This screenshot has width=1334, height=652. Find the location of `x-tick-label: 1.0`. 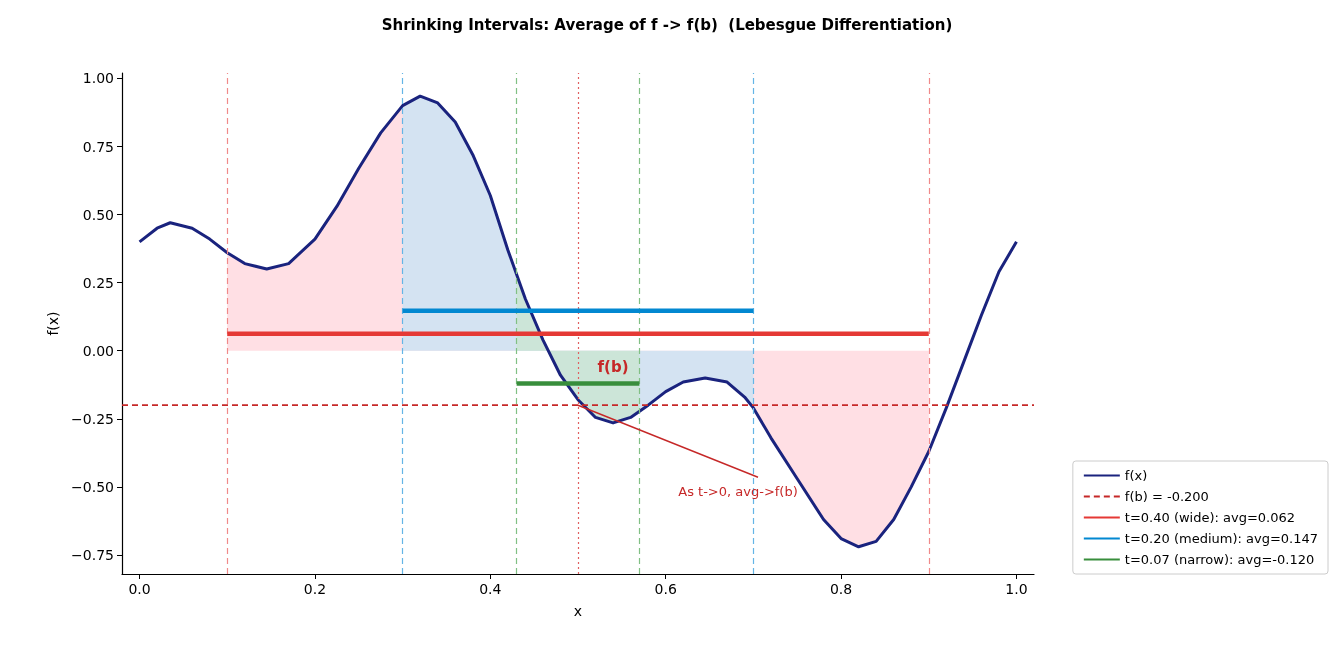

x-tick-label: 1.0 is located at coordinates (1016, 589).